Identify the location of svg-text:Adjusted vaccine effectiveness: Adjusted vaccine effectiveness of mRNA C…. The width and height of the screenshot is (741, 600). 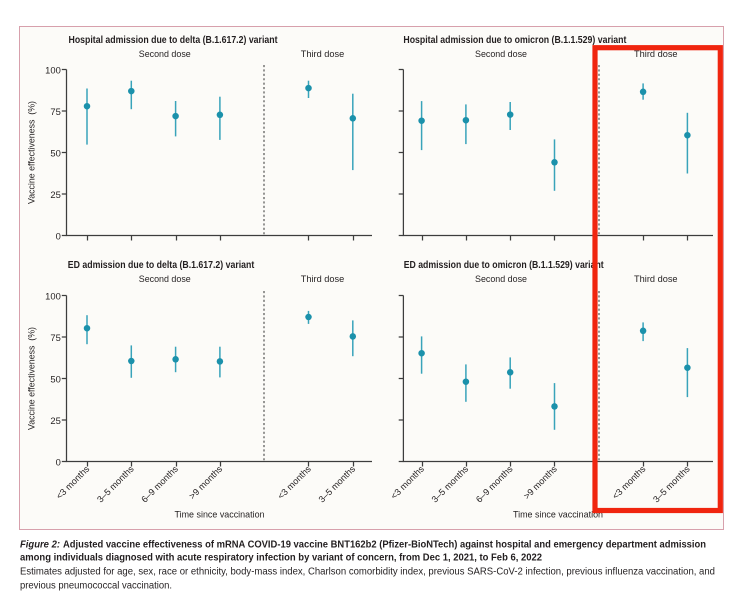
(384, 545).